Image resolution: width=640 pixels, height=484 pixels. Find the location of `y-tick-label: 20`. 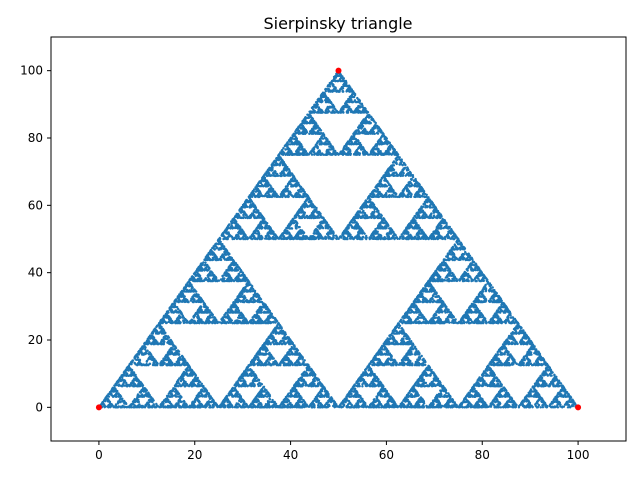

y-tick-label: 20 is located at coordinates (35, 340).